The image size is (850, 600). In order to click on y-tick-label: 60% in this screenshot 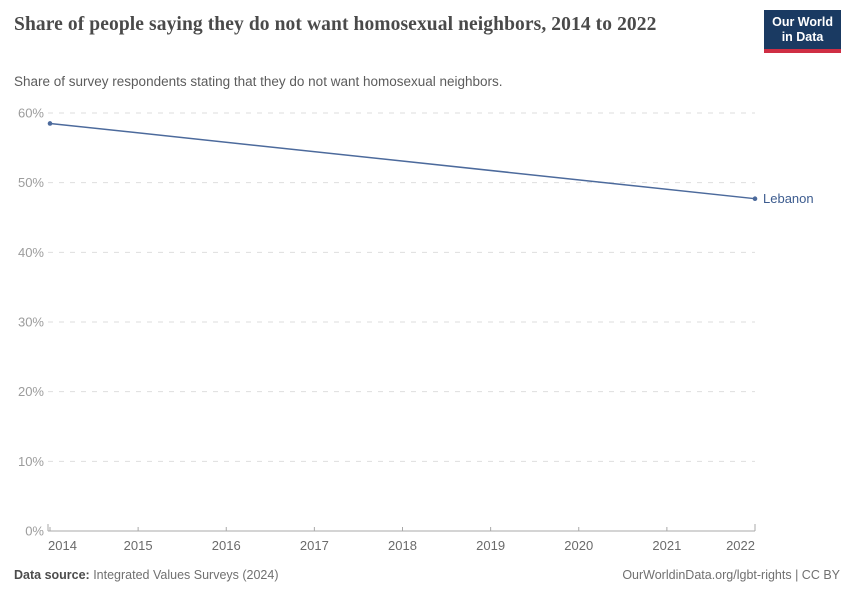, I will do `click(31, 113)`.